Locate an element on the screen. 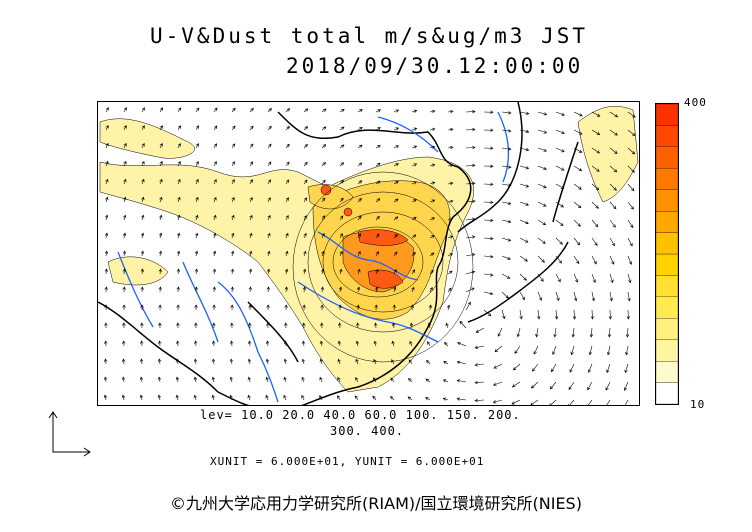 The height and width of the screenshot is (532, 752). colorbar-min-label: 10 is located at coordinates (698, 404).